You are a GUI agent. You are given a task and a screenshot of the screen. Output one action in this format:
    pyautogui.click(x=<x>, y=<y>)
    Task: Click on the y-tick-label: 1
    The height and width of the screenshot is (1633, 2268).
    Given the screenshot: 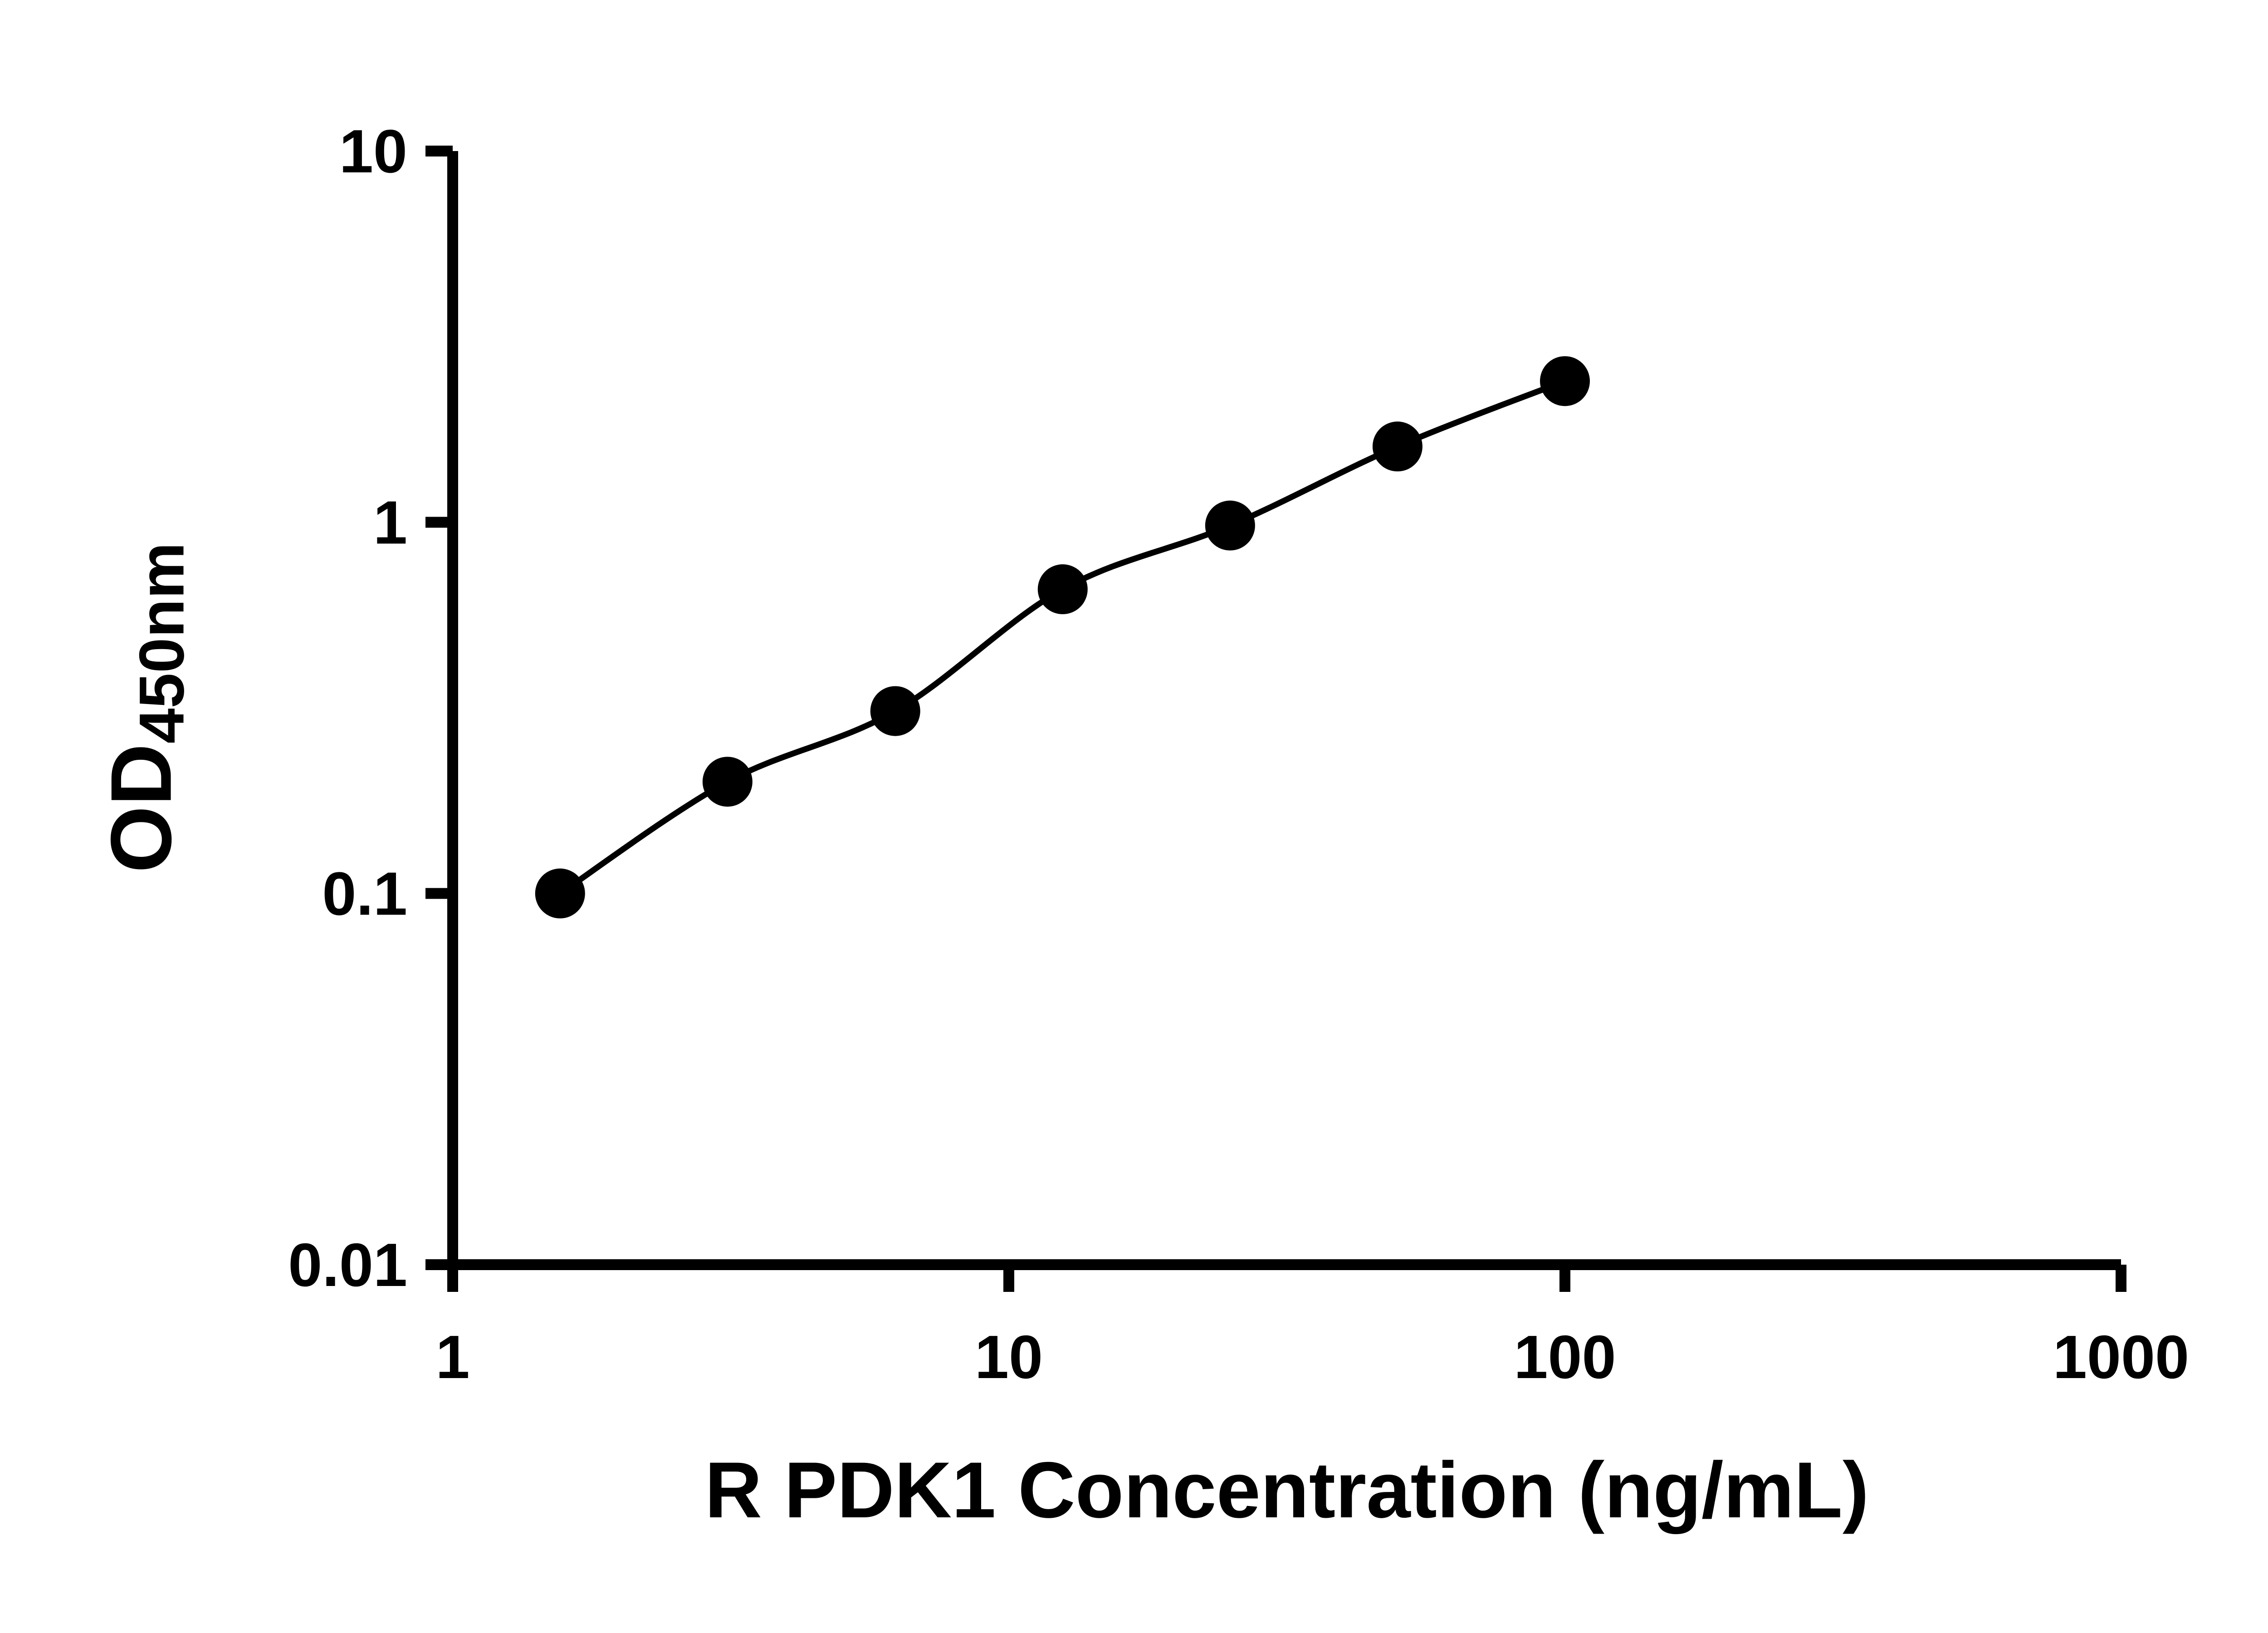 What is the action you would take?
    pyautogui.click(x=390, y=522)
    